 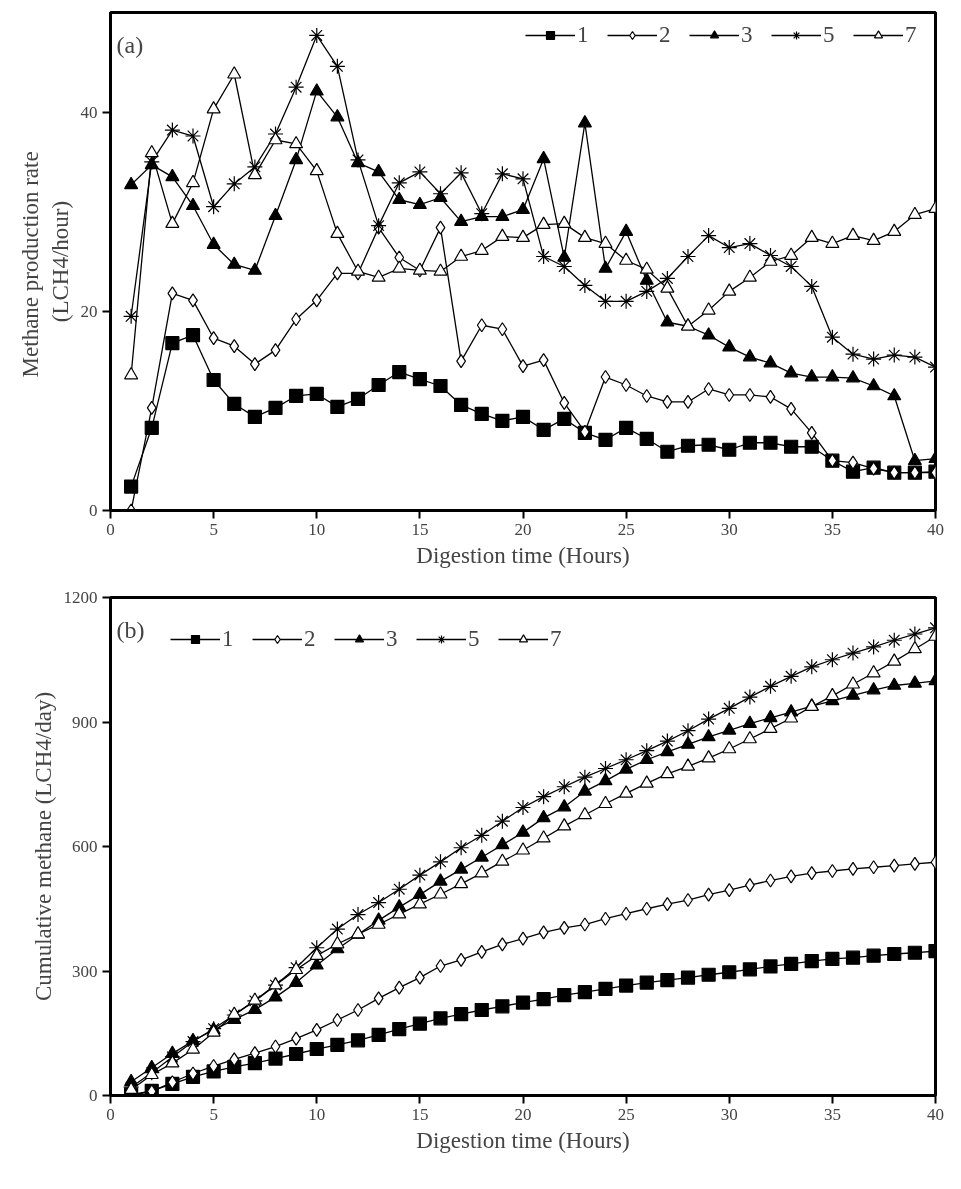 What do you see at coordinates (85, 971) in the screenshot?
I see `y-tick-label: 300` at bounding box center [85, 971].